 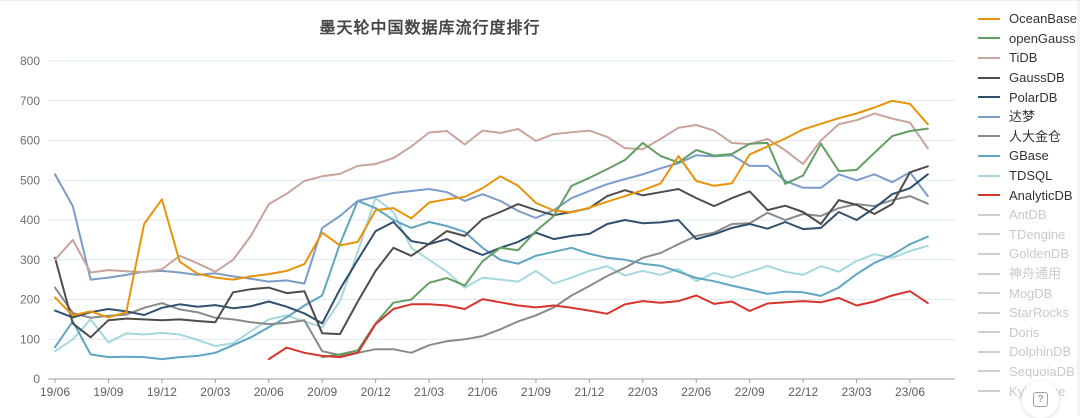 I want to click on y-axis-labels: 0 100 200 300 400 500 600 700 800, so click(x=30, y=220).